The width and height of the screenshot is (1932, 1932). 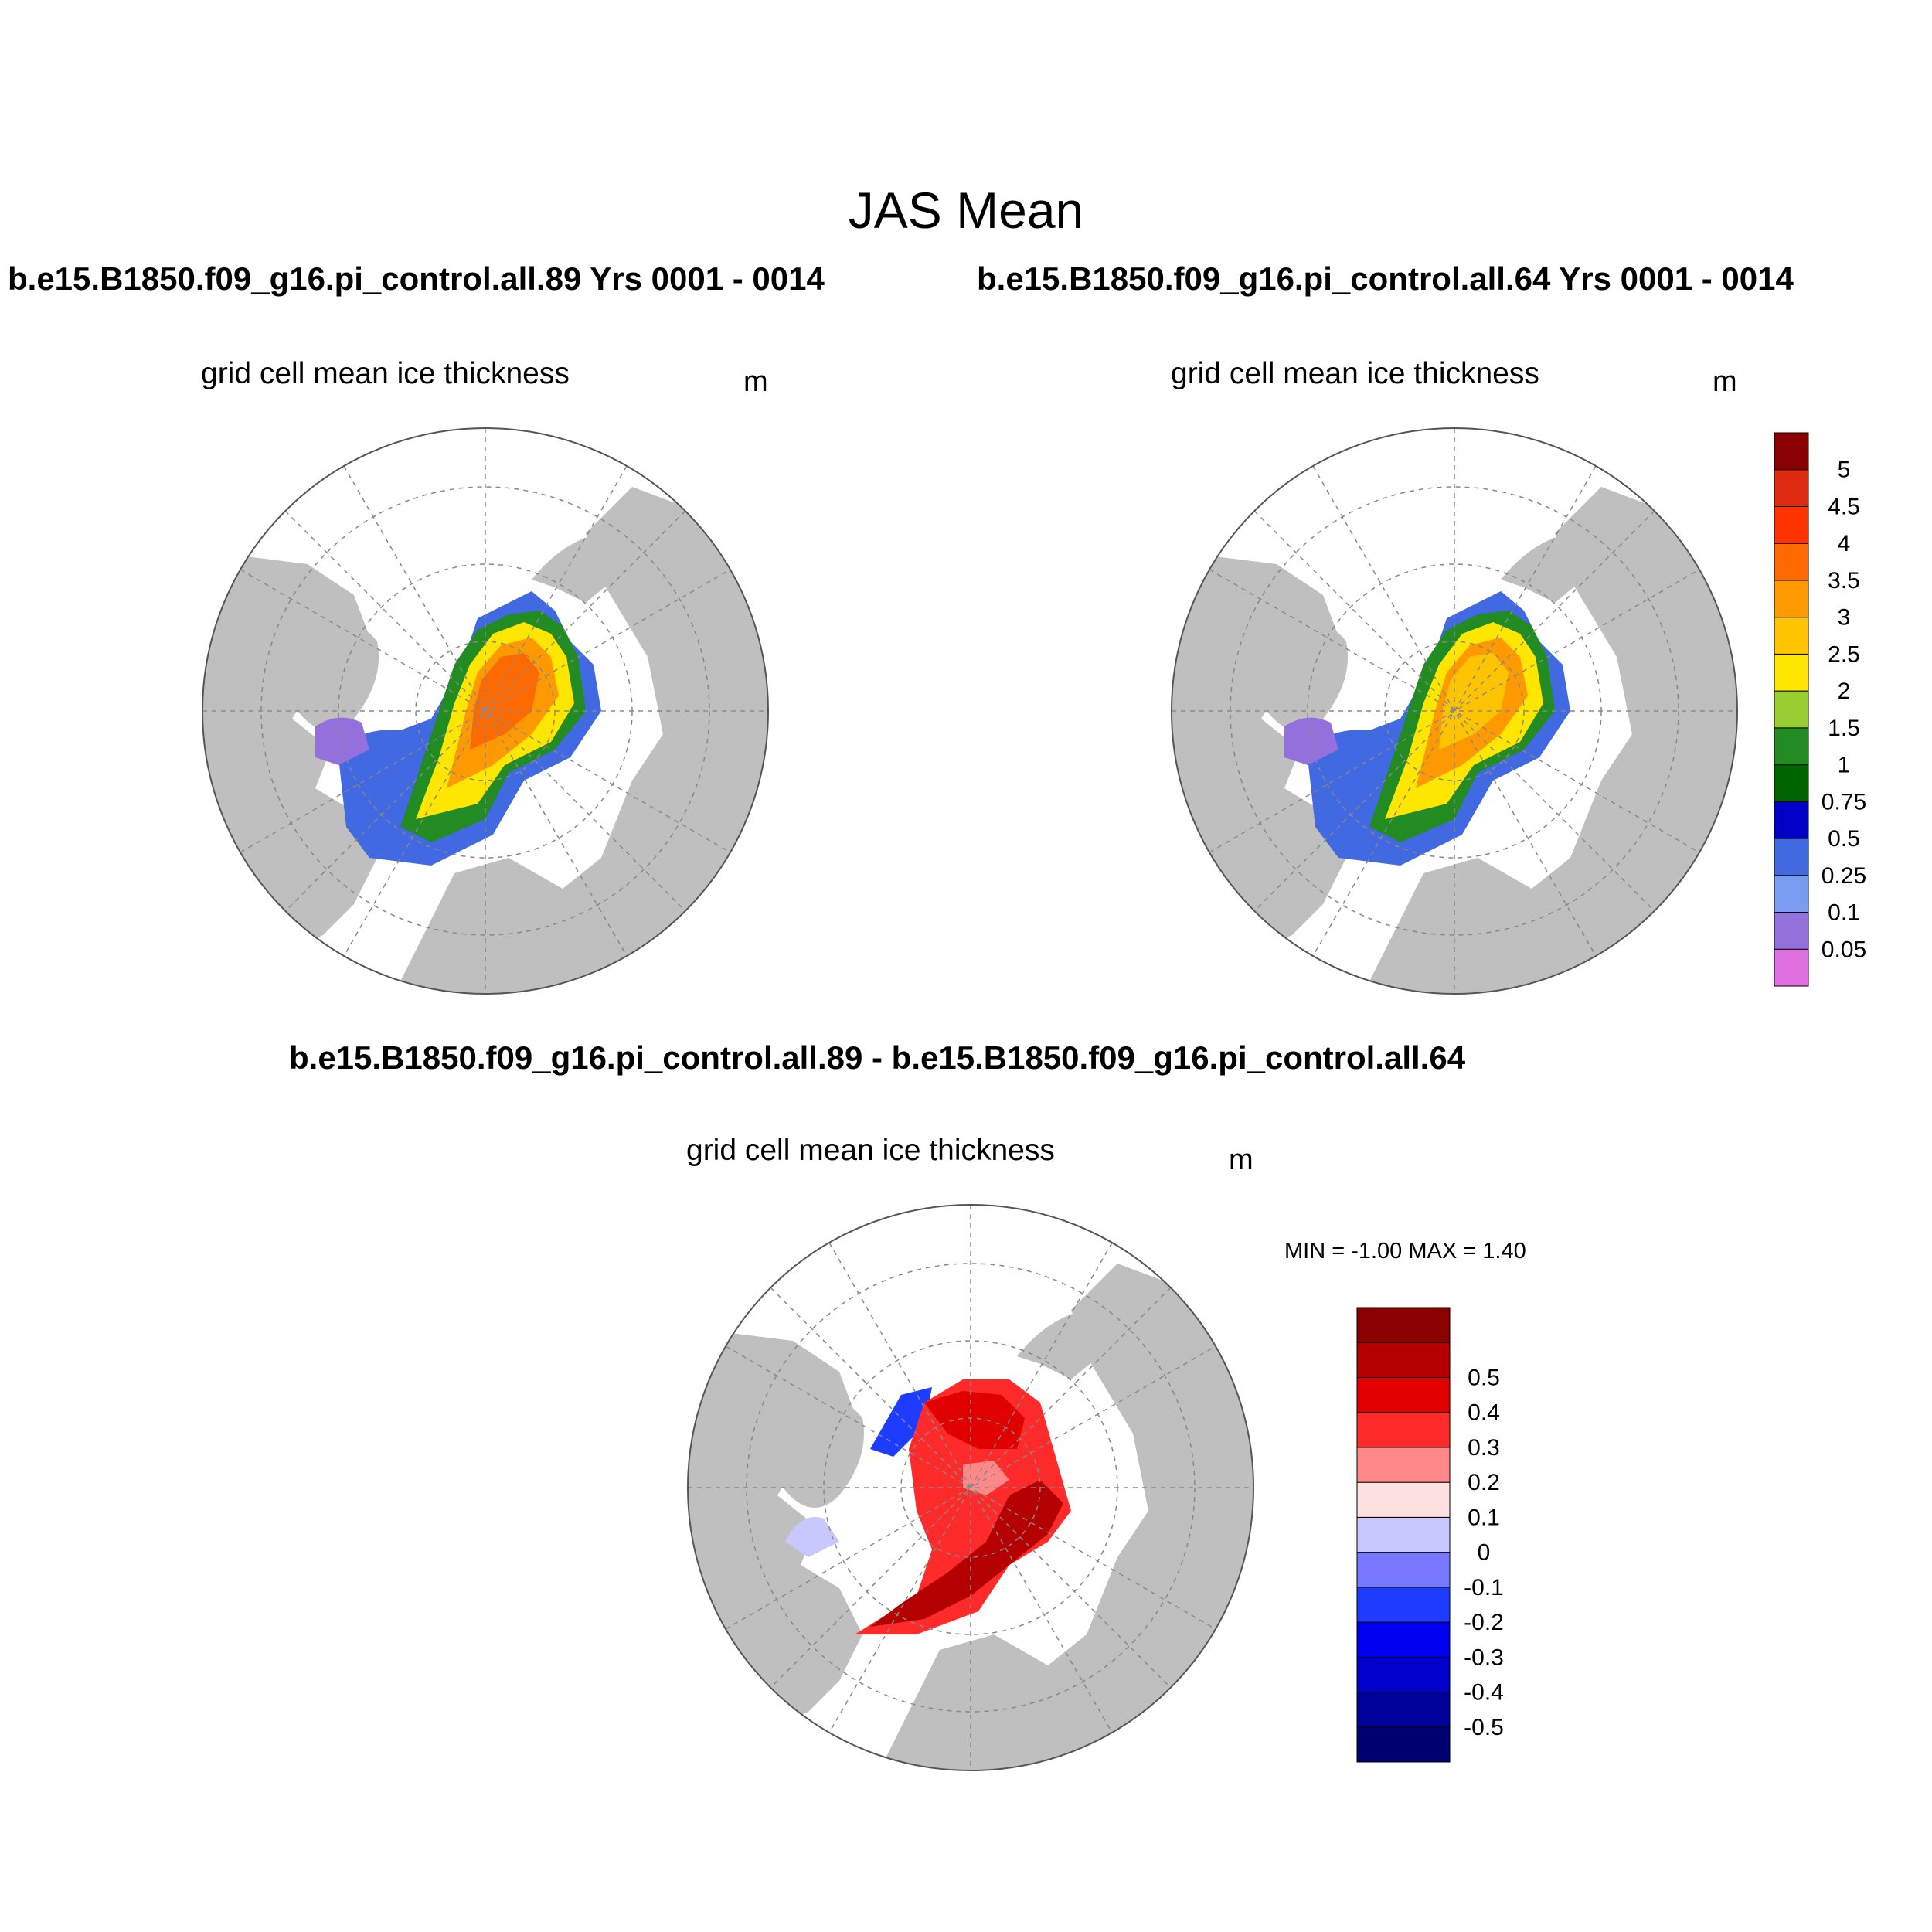 What do you see at coordinates (871, 1150) in the screenshot?
I see `panel-3-variable-title: grid cell mean ice thickness` at bounding box center [871, 1150].